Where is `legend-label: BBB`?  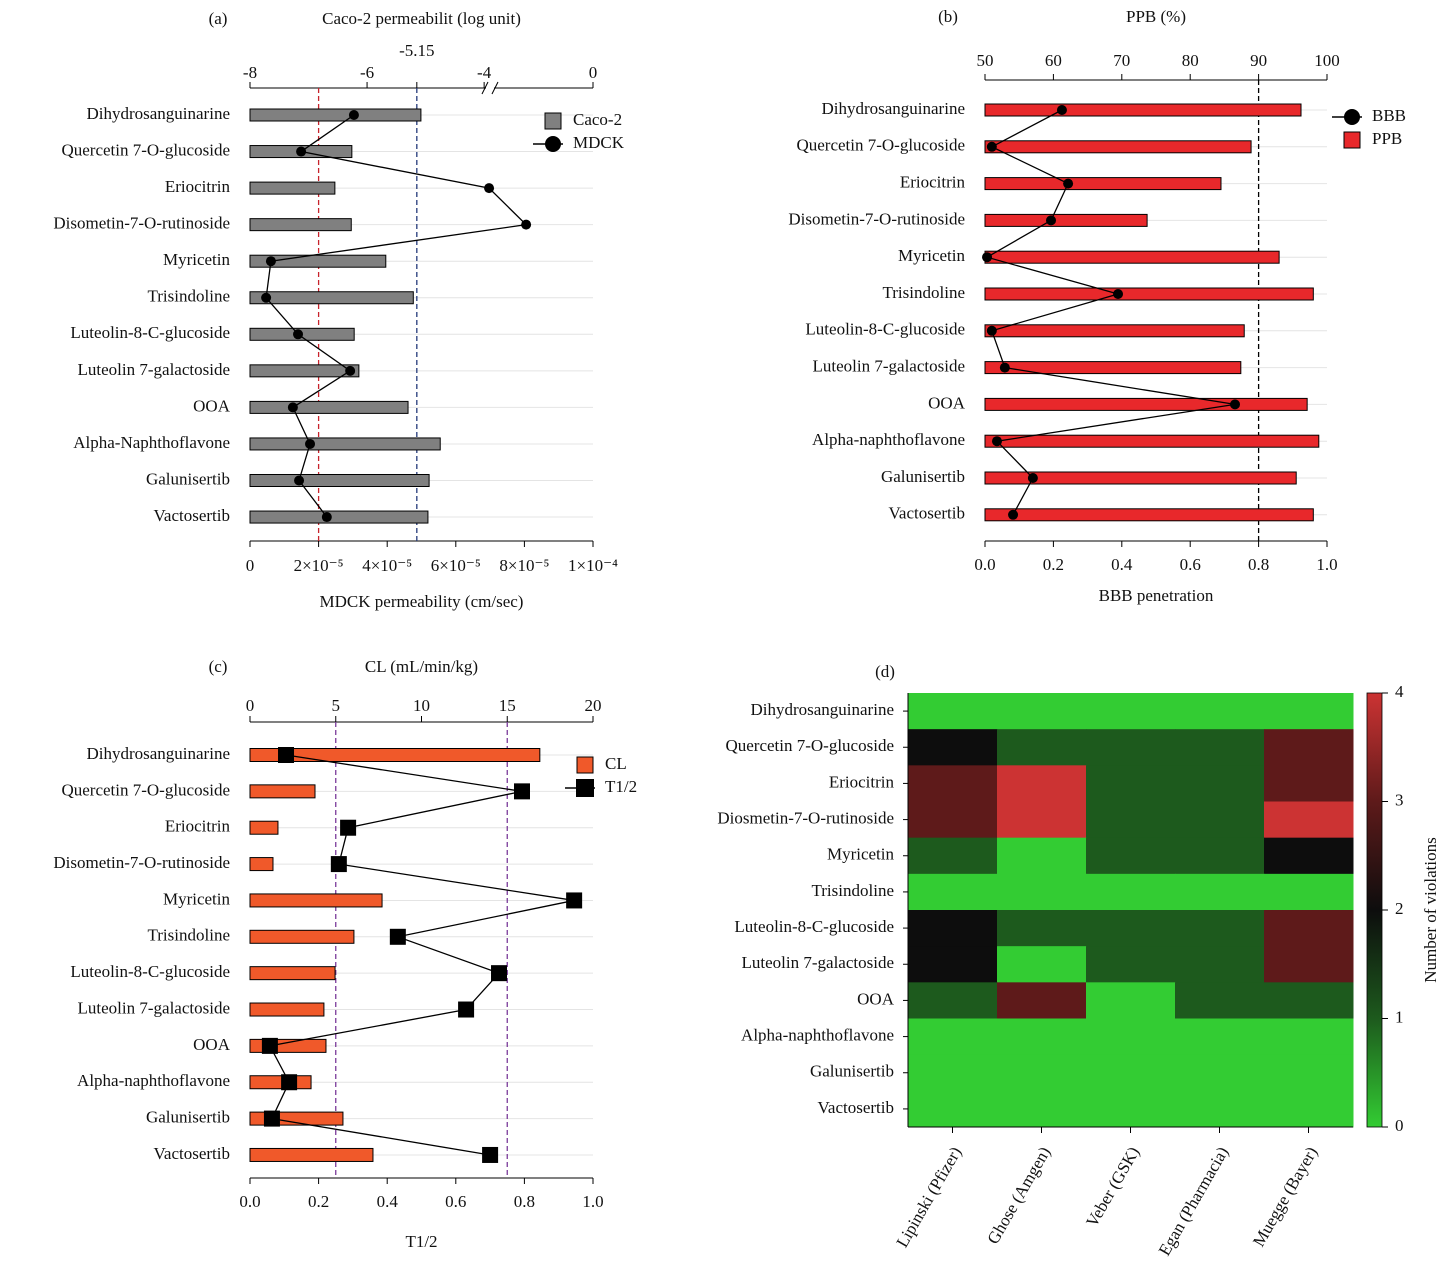
legend-label: BBB is located at coordinates (1389, 115).